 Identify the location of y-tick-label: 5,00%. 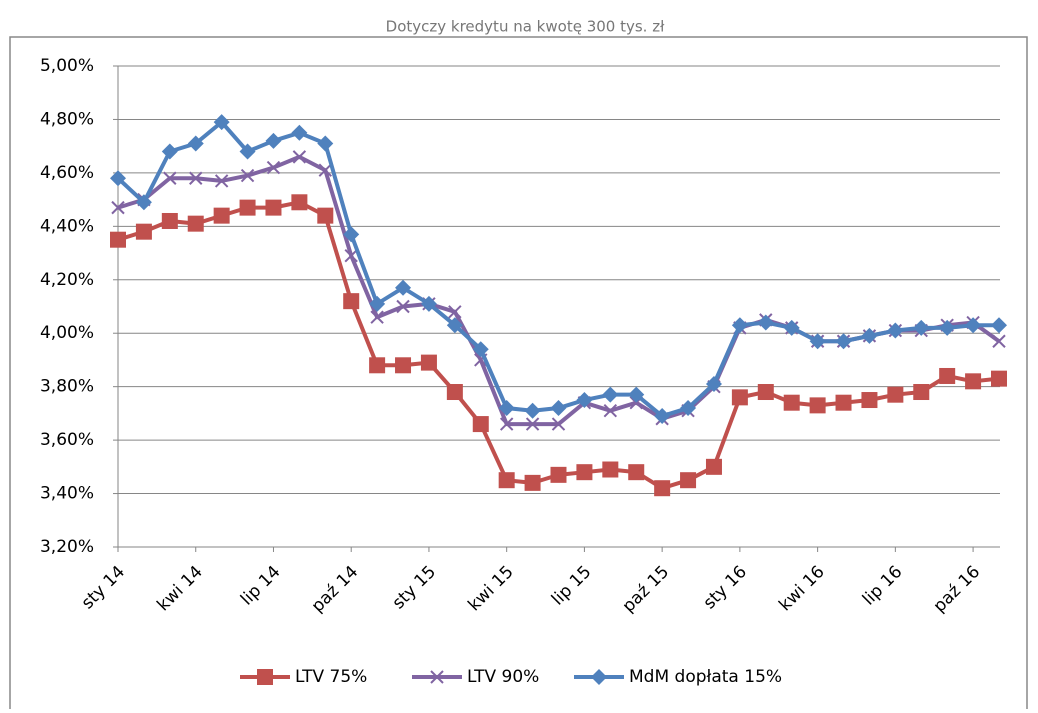
(67, 66).